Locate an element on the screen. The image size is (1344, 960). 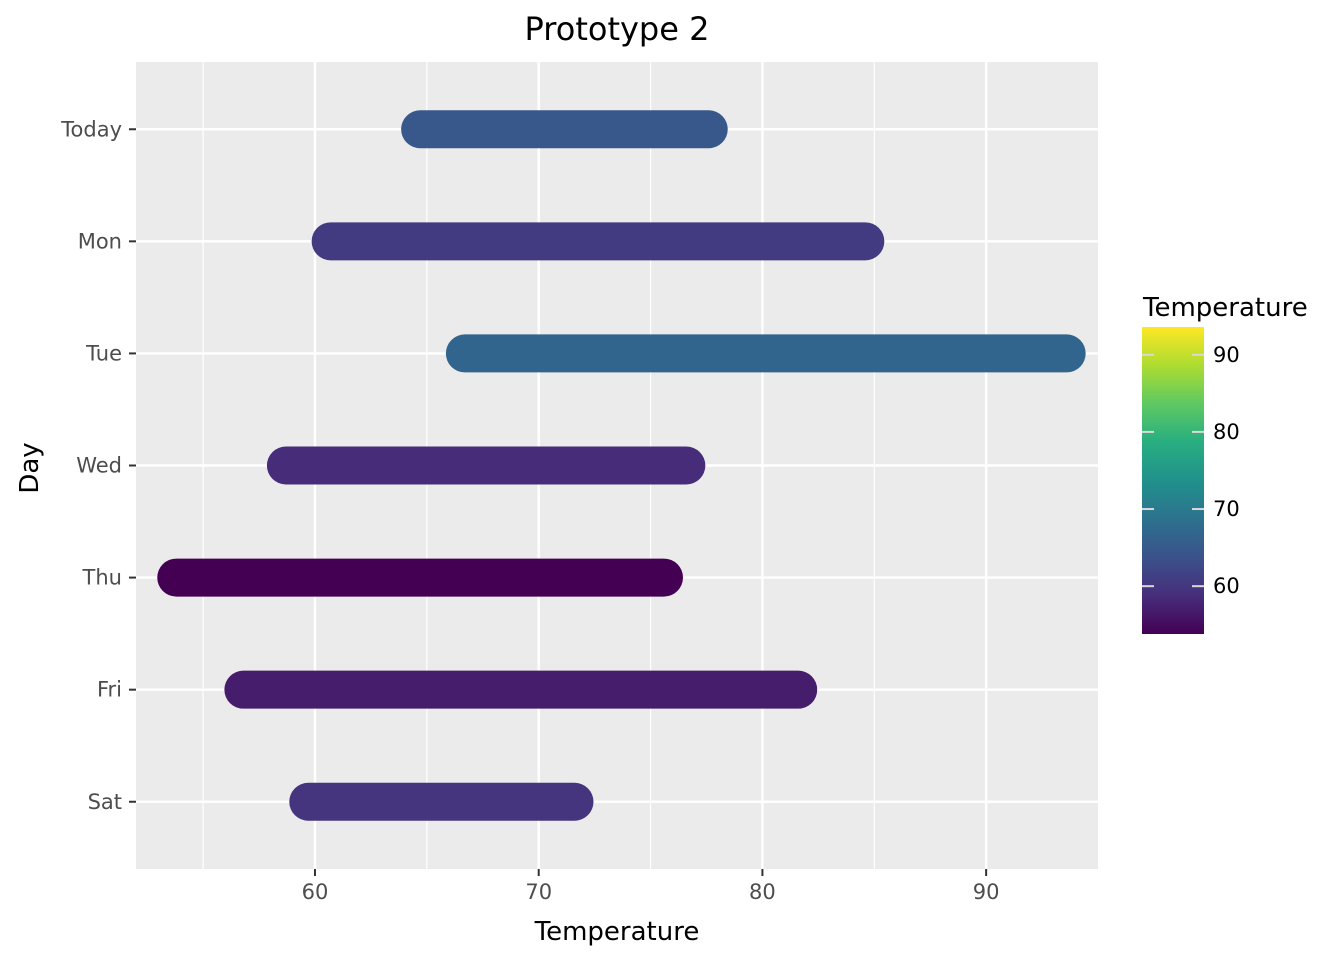
x-tick-label: 90 is located at coordinates (986, 892).